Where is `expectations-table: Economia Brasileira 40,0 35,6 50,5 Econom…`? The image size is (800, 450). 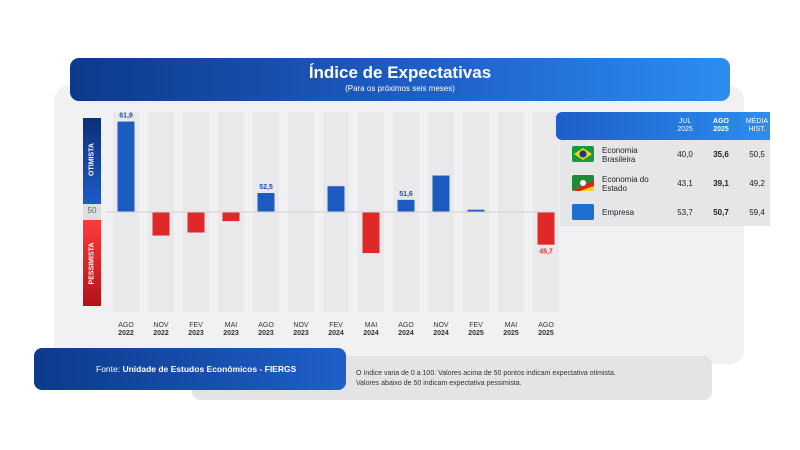 expectations-table: Economia Brasileira 40,0 35,6 50,5 Econom… is located at coordinates (665, 183).